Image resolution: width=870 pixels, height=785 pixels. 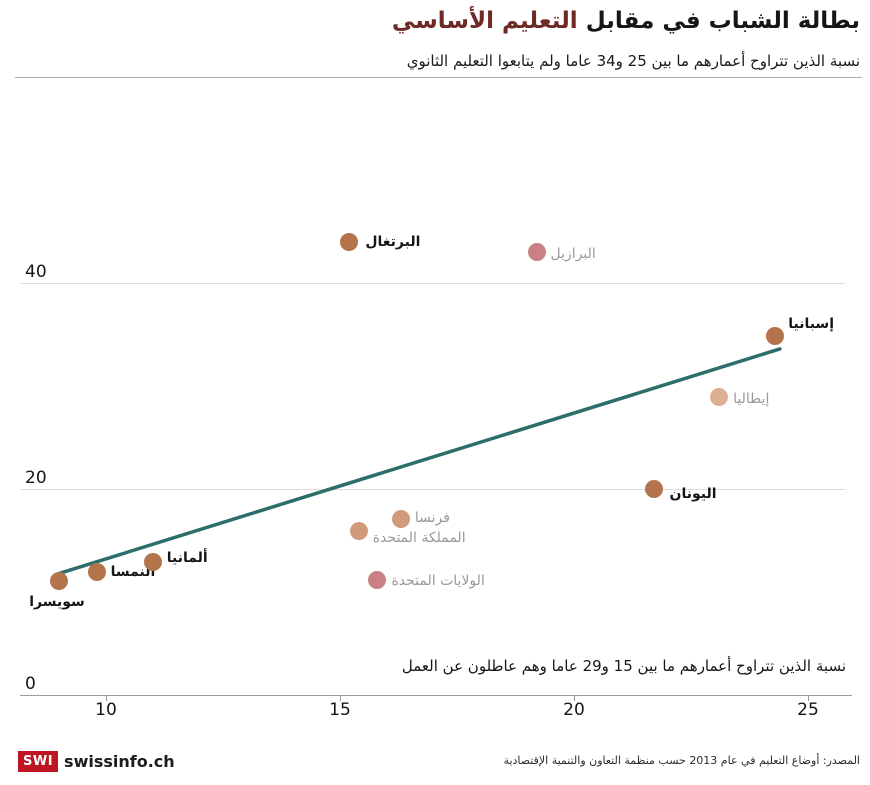 I want to click on data-point-label-portugal: البرتغال, so click(x=393, y=241).